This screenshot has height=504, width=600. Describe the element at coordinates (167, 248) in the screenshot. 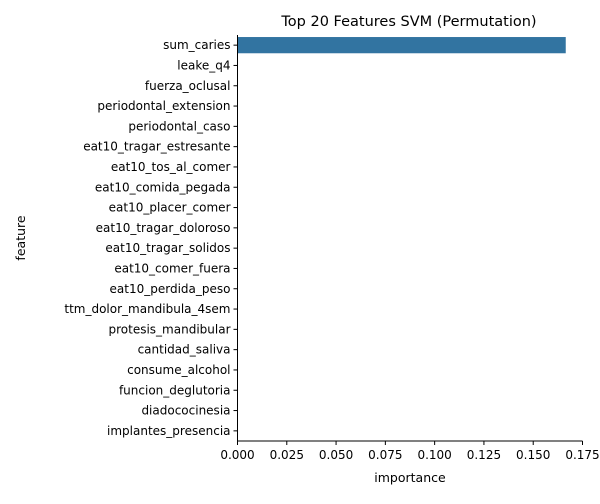

I see `y-tick-label: eat10_tragar_solidos` at that location.